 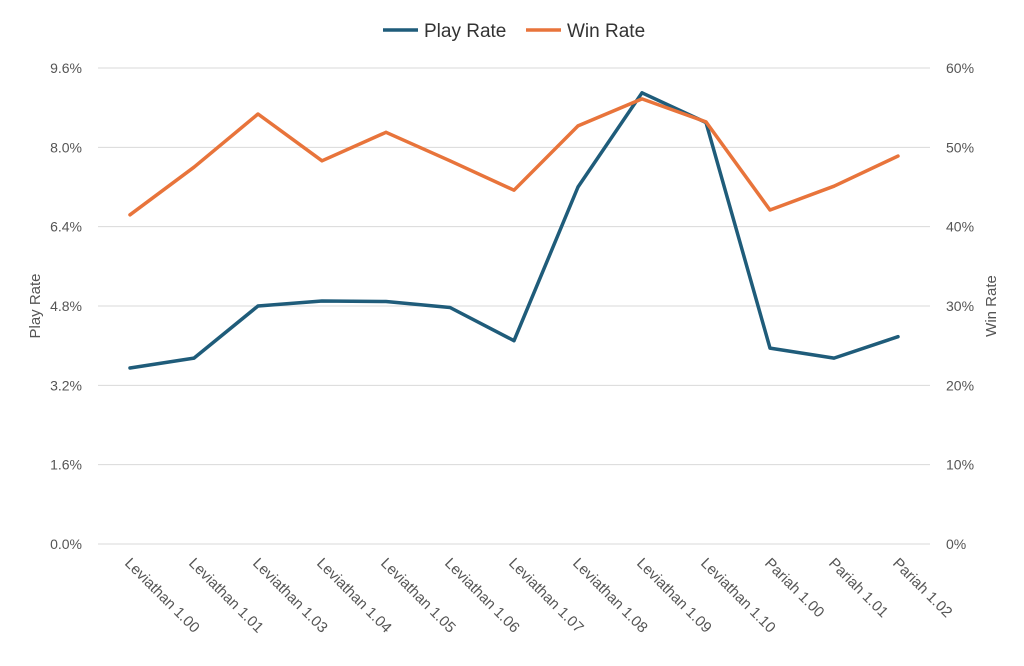 I want to click on left-tick-label: 6.4%, so click(x=66, y=227).